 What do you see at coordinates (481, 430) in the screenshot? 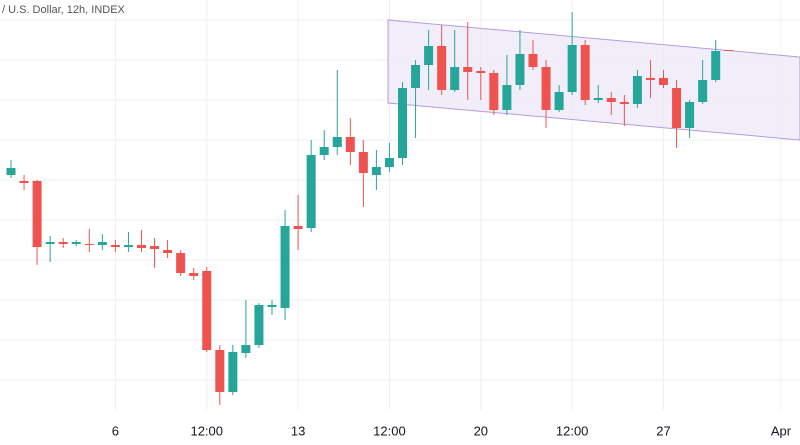
I see `x-tick-label: 20` at bounding box center [481, 430].